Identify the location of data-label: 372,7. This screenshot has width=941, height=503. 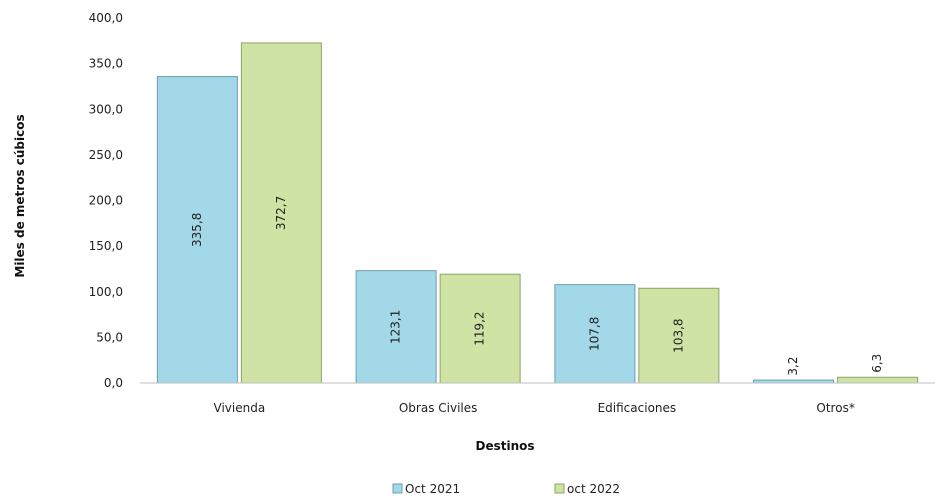
(281, 213).